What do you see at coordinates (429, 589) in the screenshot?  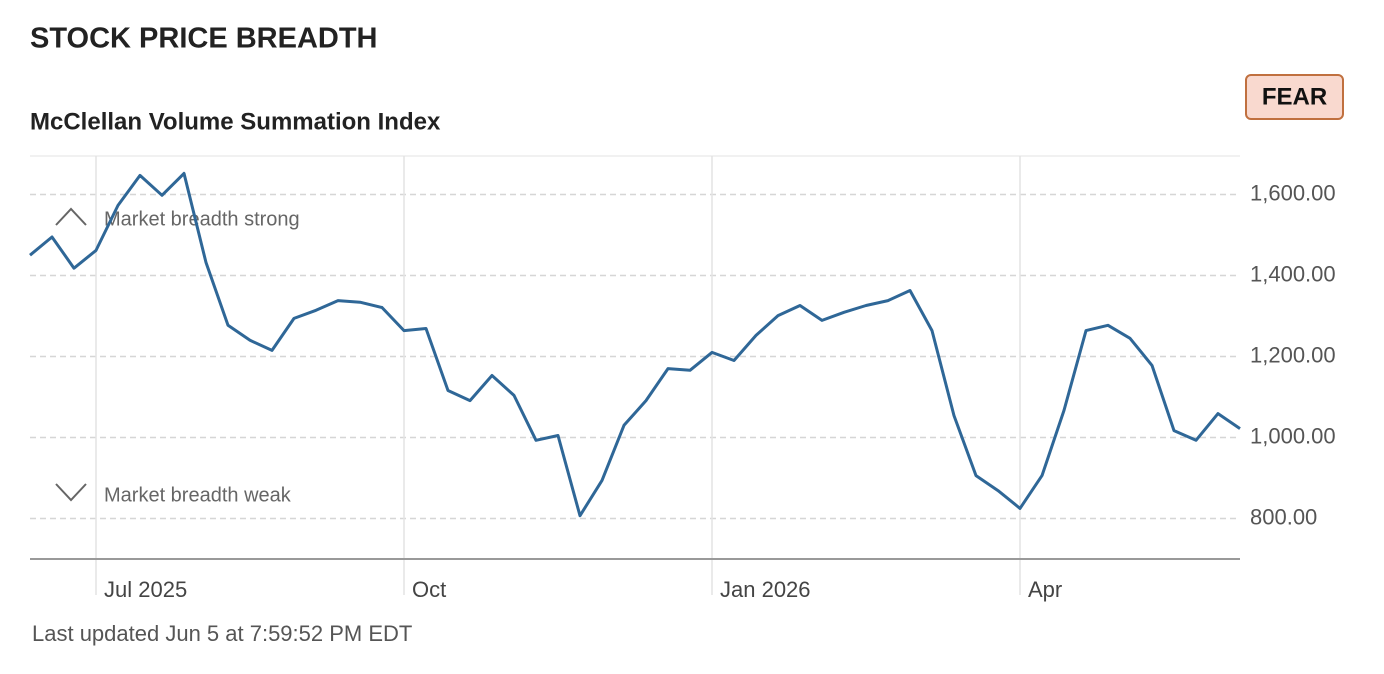 I see `x-tick-label: Oct` at bounding box center [429, 589].